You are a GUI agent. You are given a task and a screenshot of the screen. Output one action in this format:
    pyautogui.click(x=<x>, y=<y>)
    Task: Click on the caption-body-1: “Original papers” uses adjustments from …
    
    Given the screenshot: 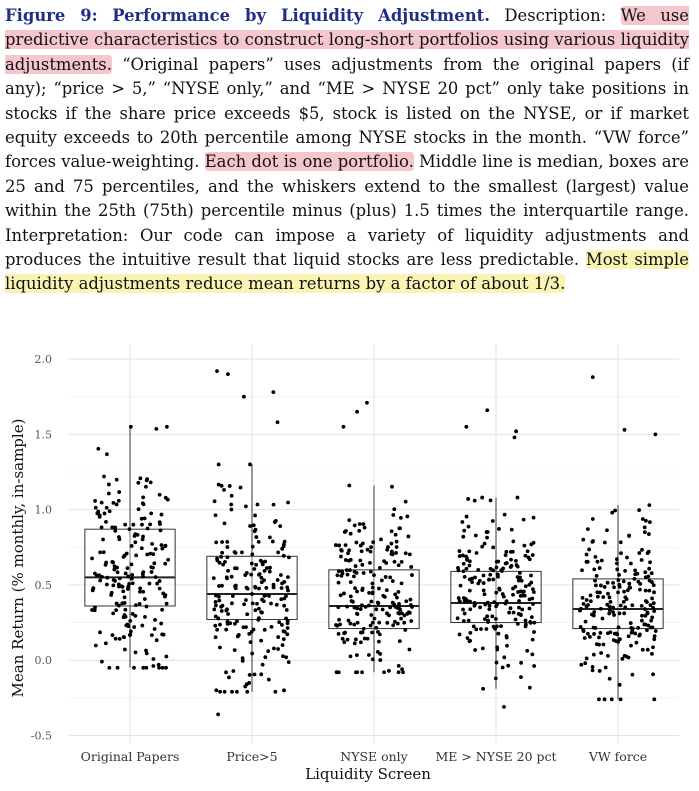 What is the action you would take?
    pyautogui.click(x=347, y=113)
    